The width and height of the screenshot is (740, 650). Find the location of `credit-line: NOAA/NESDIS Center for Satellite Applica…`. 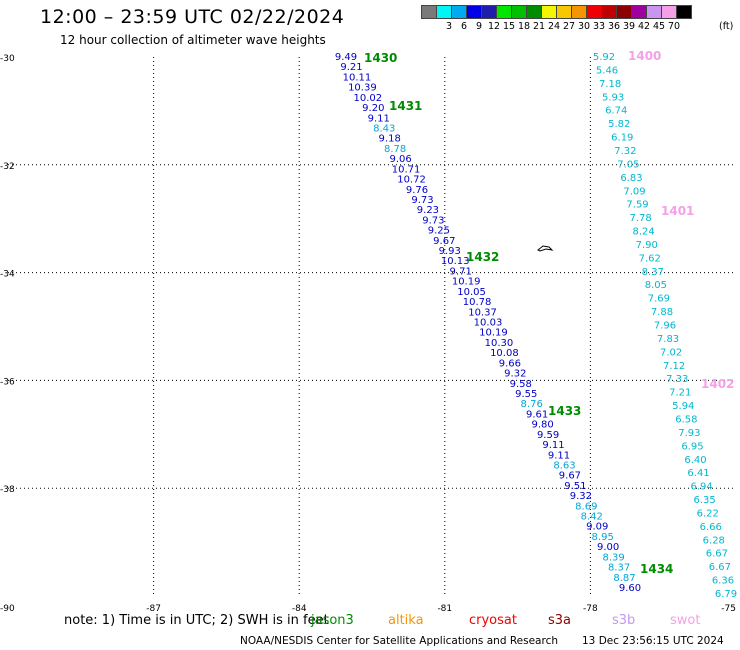

credit-line: NOAA/NESDIS Center for Satellite Applica… is located at coordinates (399, 641).